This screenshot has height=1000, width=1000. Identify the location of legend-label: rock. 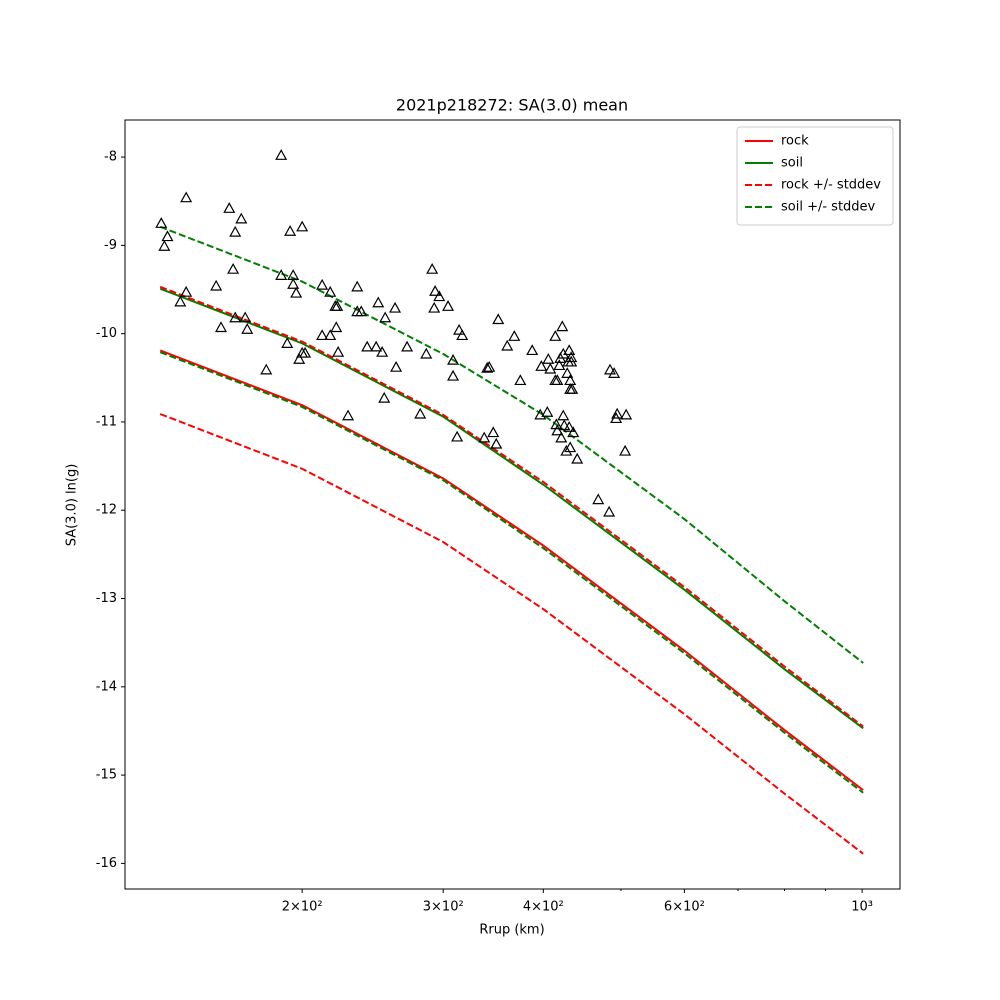
(795, 141).